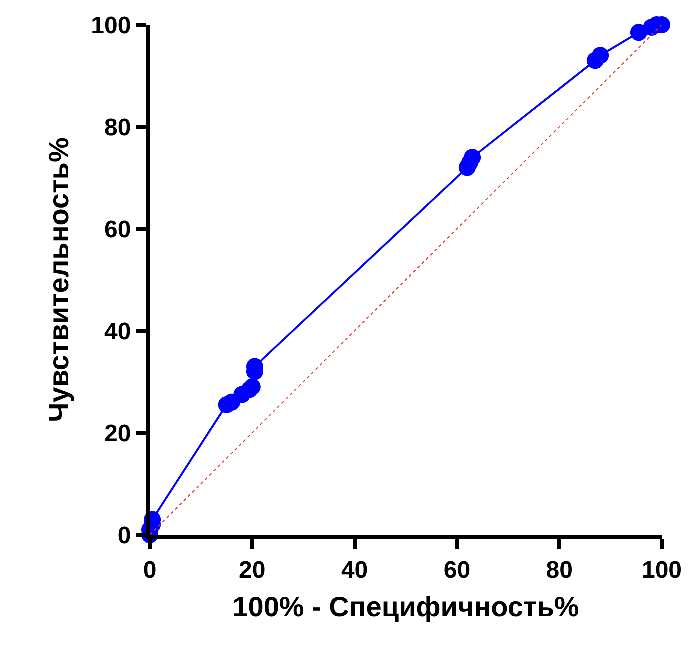 Image resolution: width=696 pixels, height=658 pixels. I want to click on x-tick-label: 20, so click(252, 570).